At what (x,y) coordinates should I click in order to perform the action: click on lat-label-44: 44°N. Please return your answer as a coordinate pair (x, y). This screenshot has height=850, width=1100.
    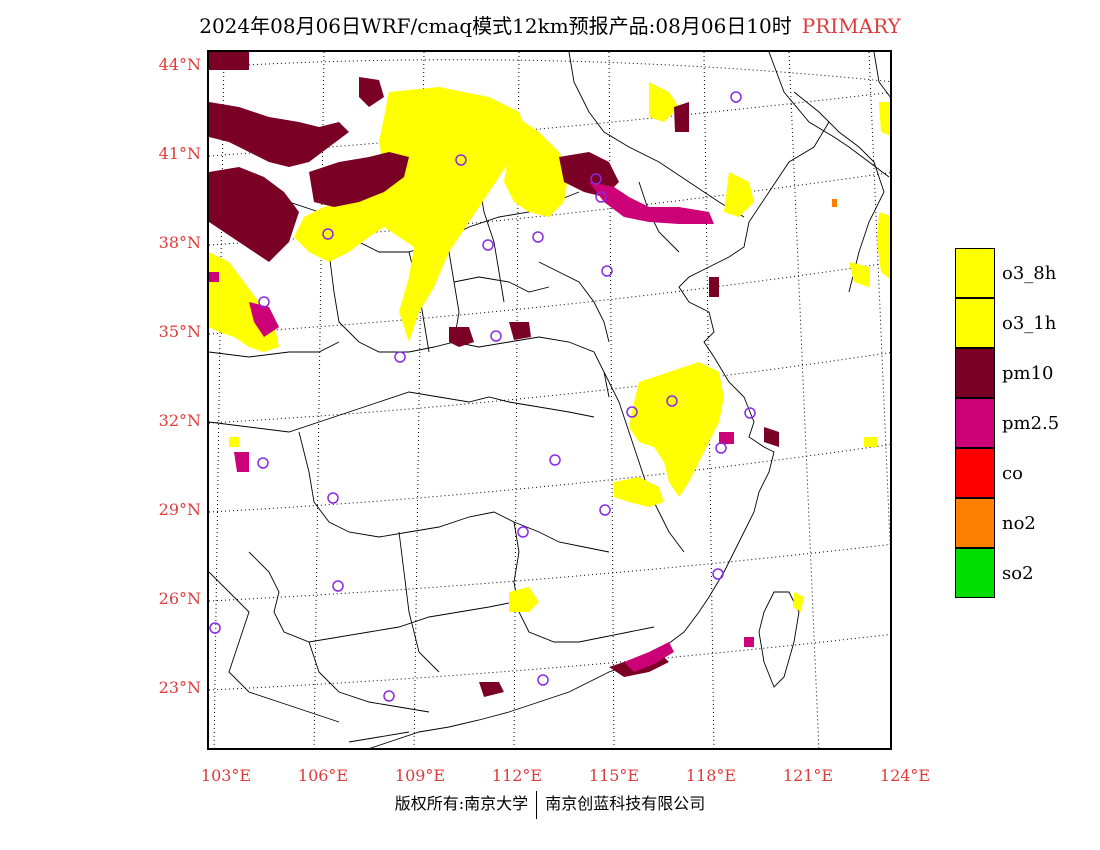
    Looking at the image, I should click on (179, 64).